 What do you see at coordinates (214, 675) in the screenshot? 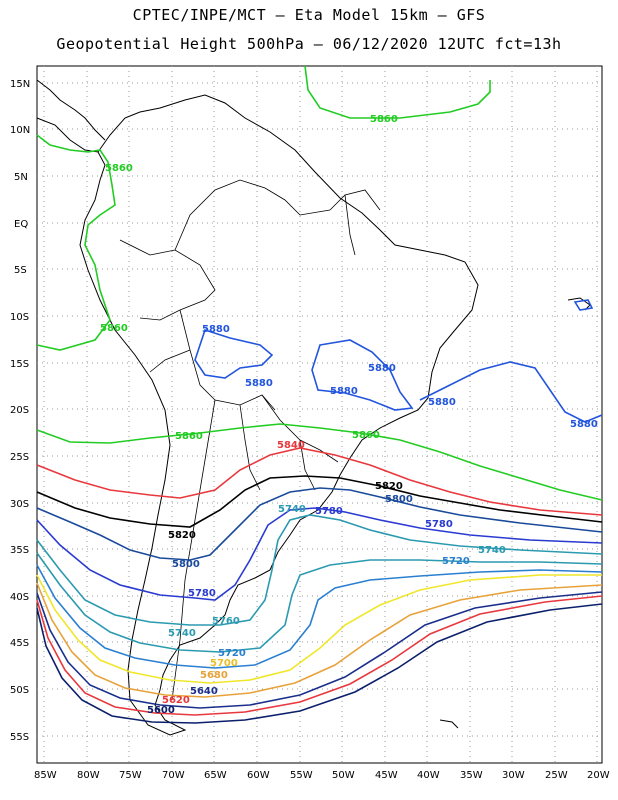
I see `contour-label: 5680` at bounding box center [214, 675].